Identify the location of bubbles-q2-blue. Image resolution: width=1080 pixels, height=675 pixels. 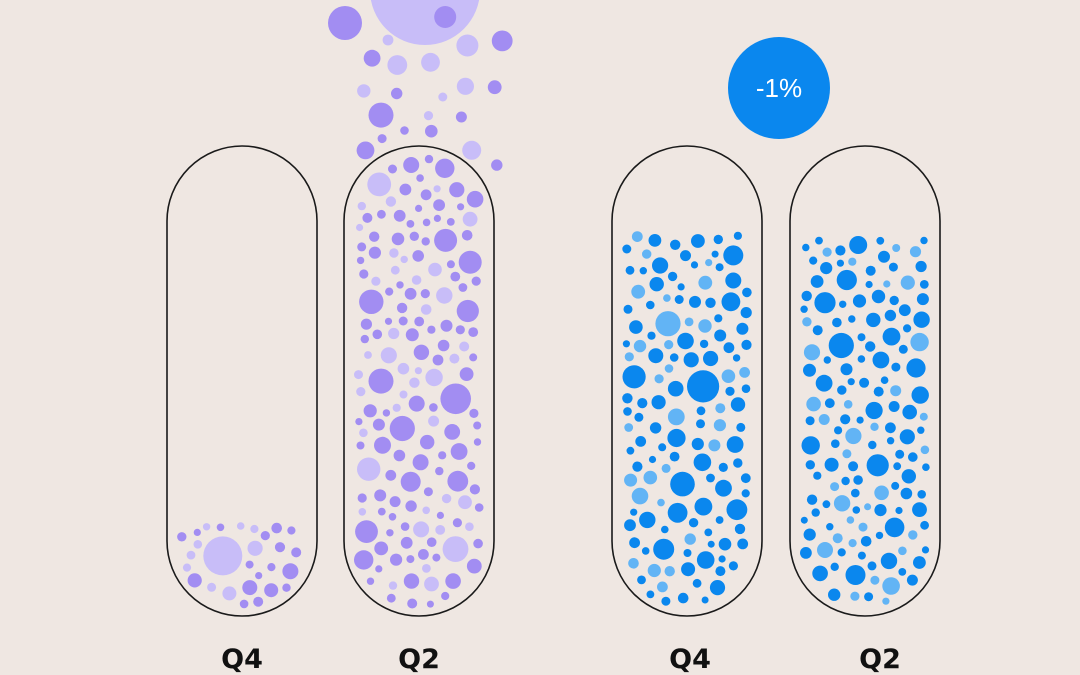
(865, 420).